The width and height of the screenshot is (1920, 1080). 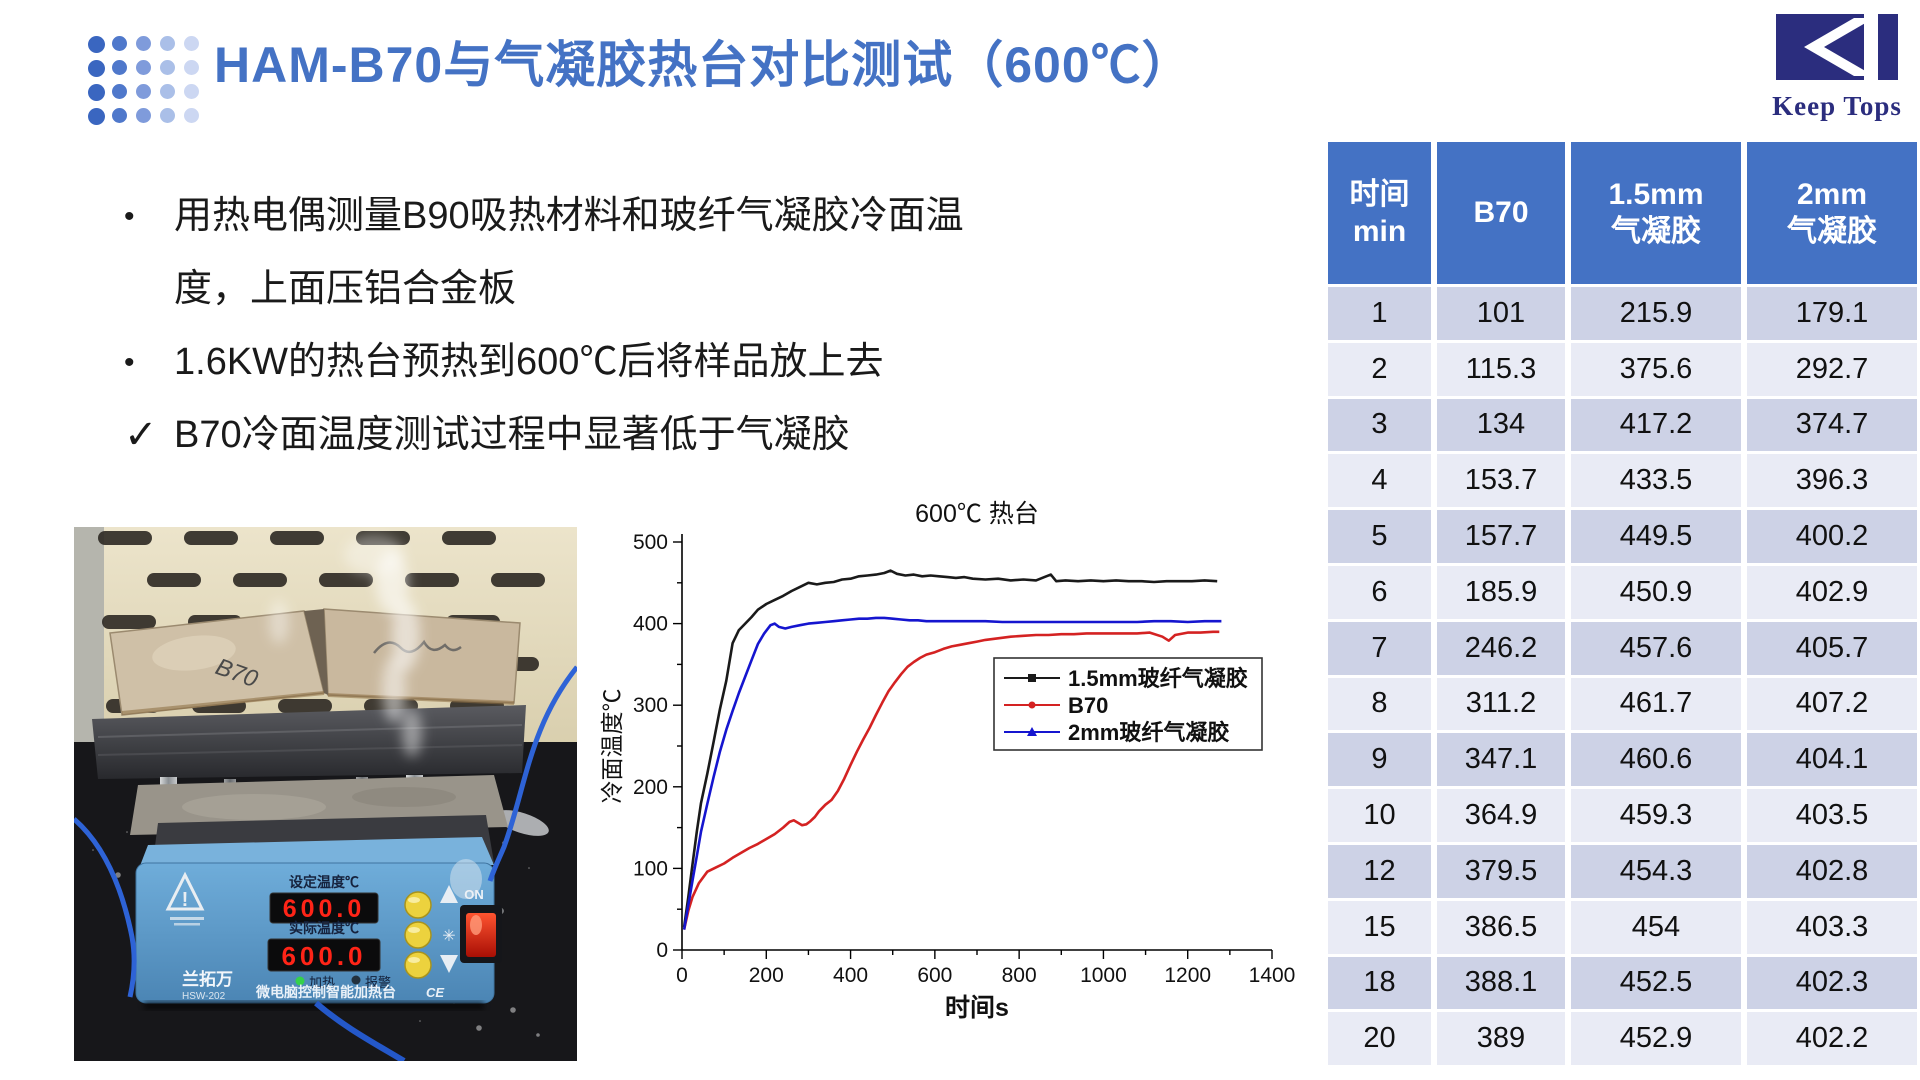 I want to click on table-cell: 18, so click(x=1379, y=983).